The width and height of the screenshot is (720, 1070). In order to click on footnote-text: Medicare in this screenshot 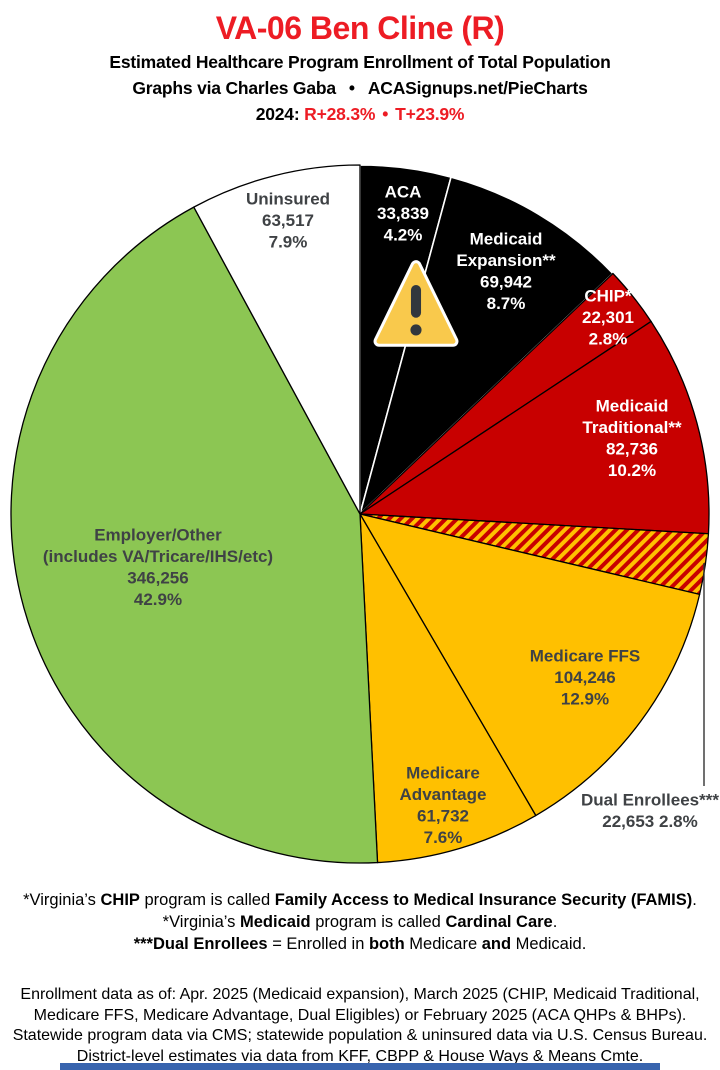, I will do `click(443, 944)`.